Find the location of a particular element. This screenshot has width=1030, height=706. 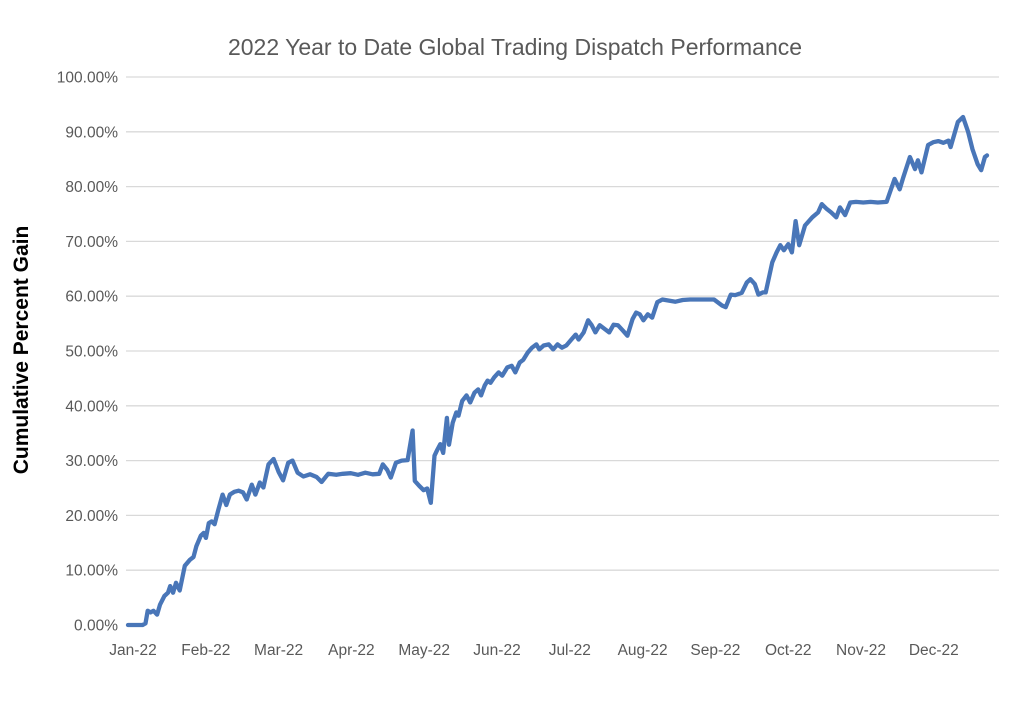

y-tick-label: 0.00% is located at coordinates (96, 626).